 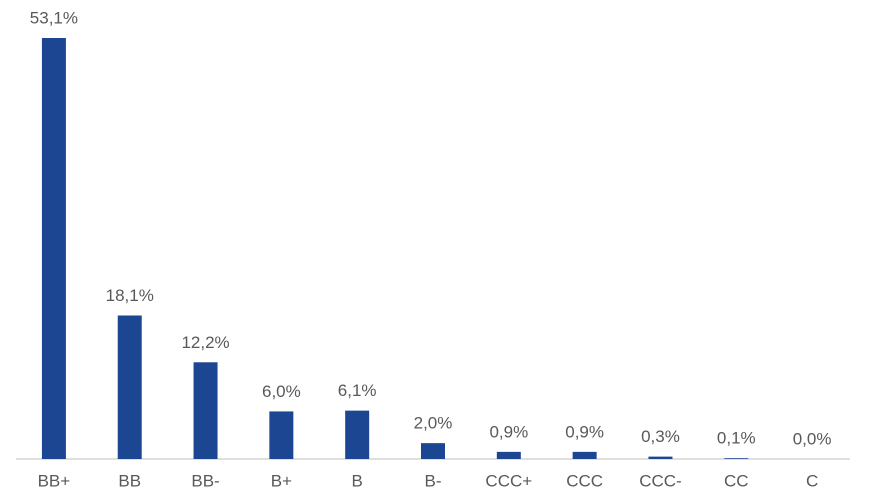 I want to click on x-tick-label: CCC-, so click(x=660, y=480).